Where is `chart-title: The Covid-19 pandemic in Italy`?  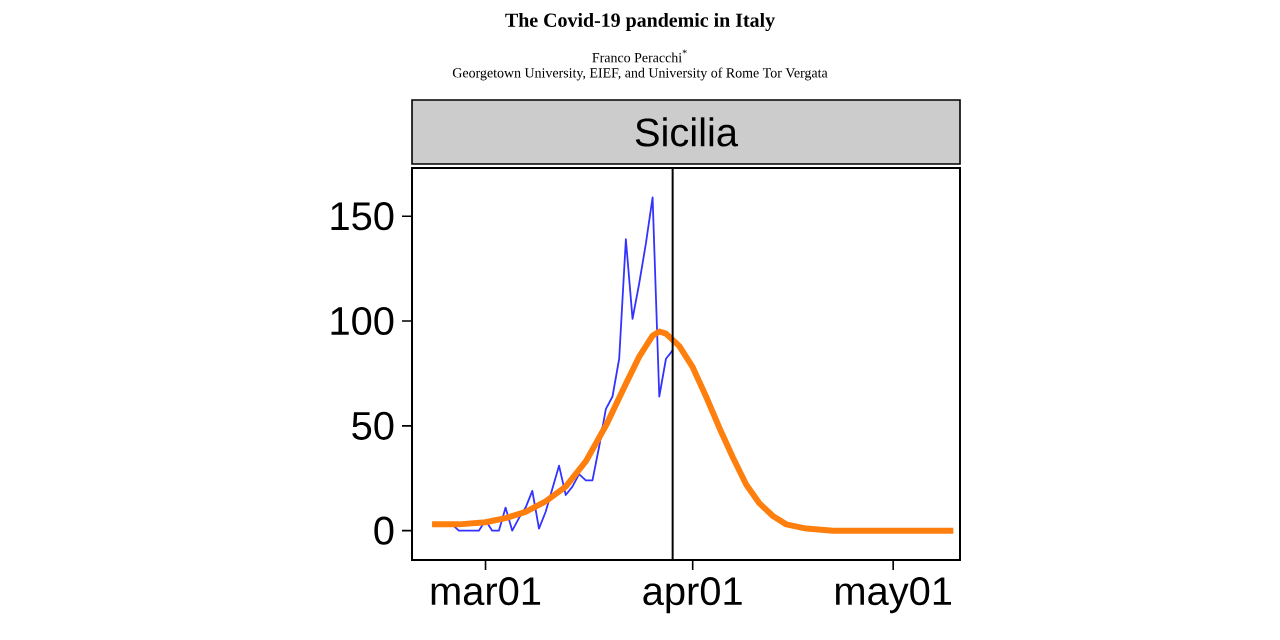 chart-title: The Covid-19 pandemic in Italy is located at coordinates (640, 22).